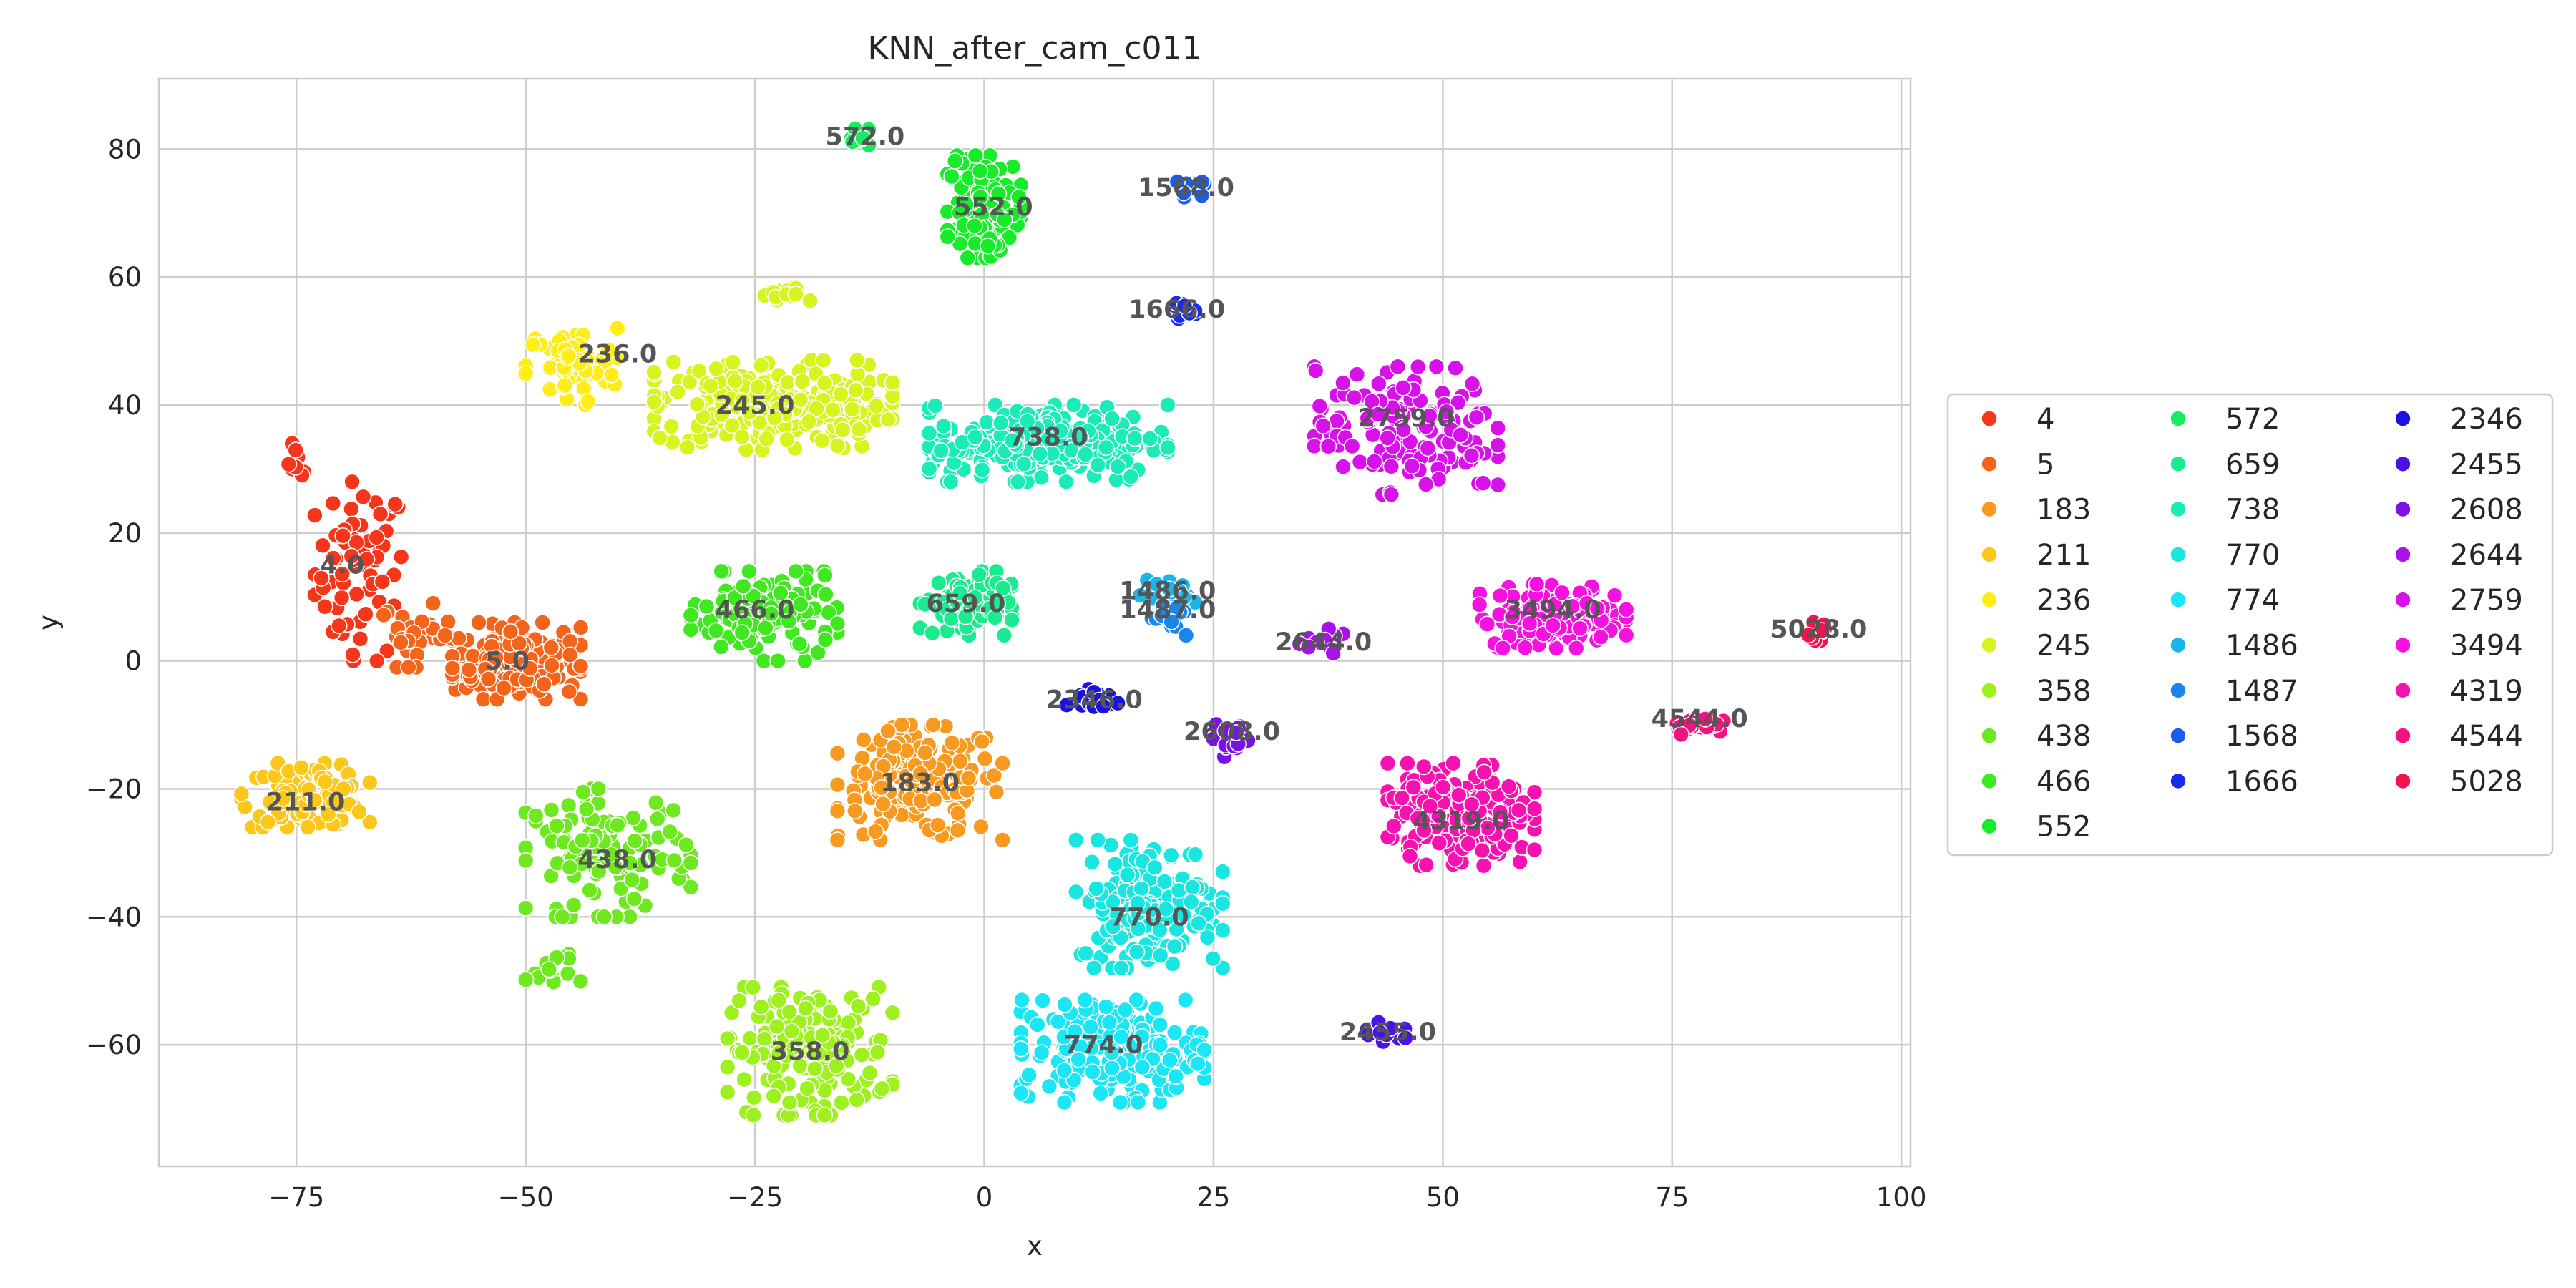  What do you see at coordinates (1176, 310) in the screenshot?
I see `cluster-label-1666: 1666.0` at bounding box center [1176, 310].